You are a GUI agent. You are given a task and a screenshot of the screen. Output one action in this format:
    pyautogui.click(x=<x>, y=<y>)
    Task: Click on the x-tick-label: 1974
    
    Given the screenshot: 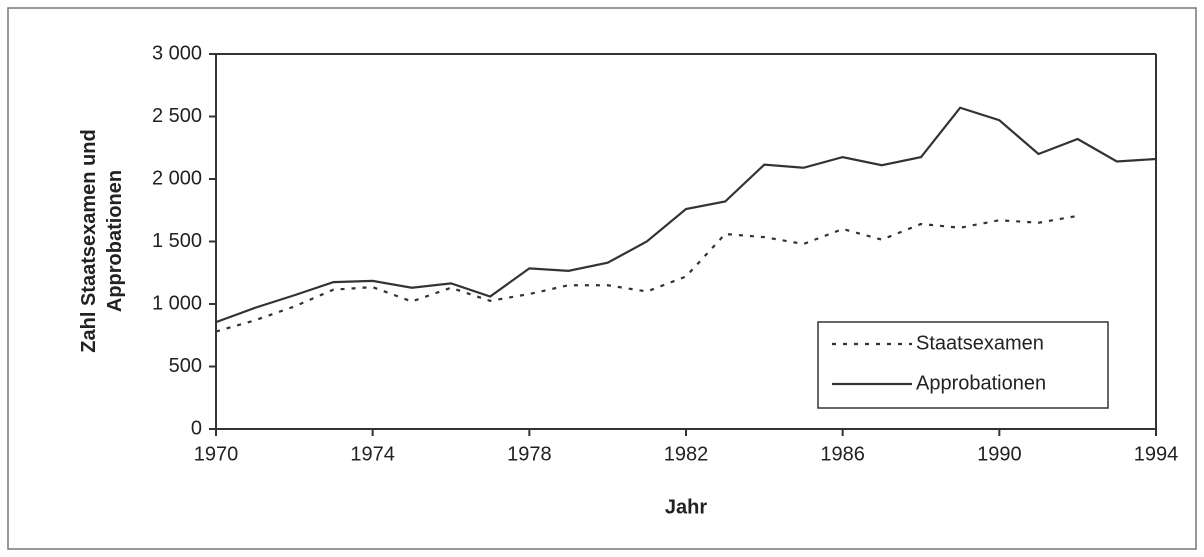 What is the action you would take?
    pyautogui.click(x=372, y=454)
    